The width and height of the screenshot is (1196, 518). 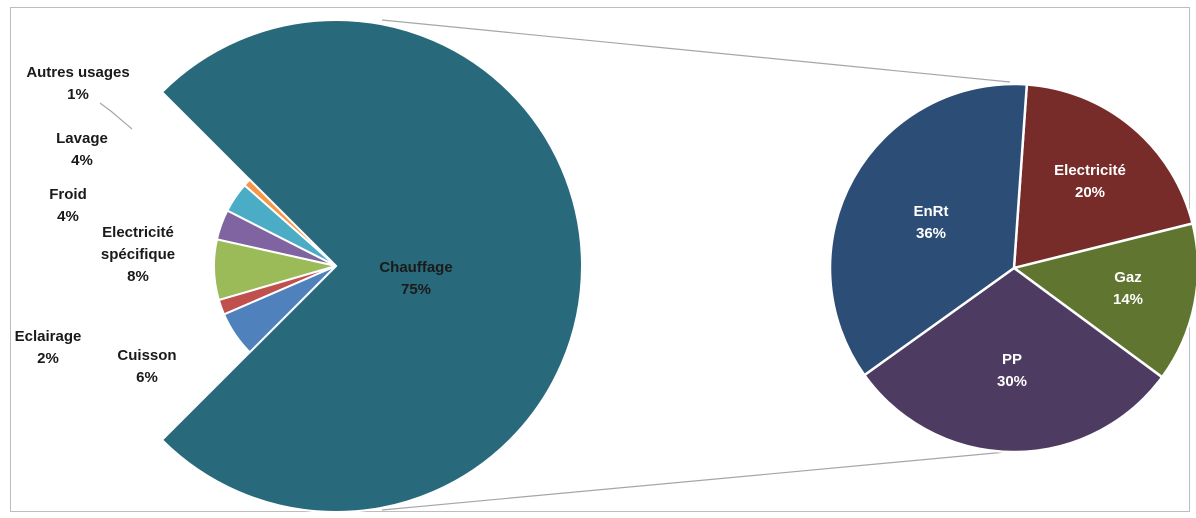 I want to click on label-electricite: Electricité 20%, so click(x=1090, y=181).